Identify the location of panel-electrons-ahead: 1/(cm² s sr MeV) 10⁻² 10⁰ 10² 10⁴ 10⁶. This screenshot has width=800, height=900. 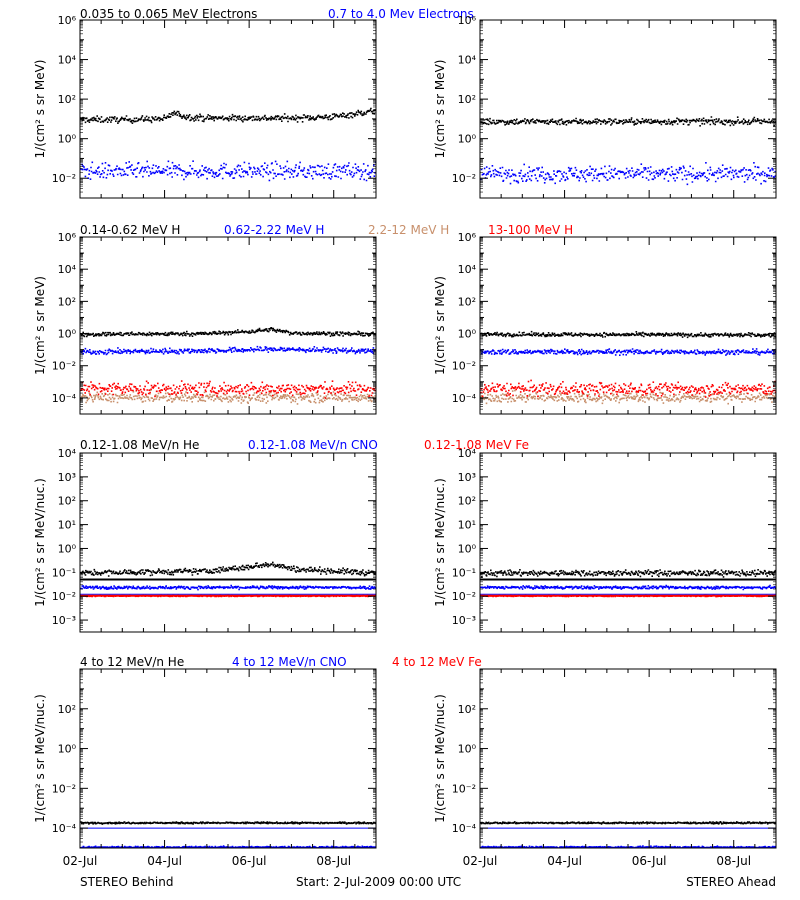
(605, 106).